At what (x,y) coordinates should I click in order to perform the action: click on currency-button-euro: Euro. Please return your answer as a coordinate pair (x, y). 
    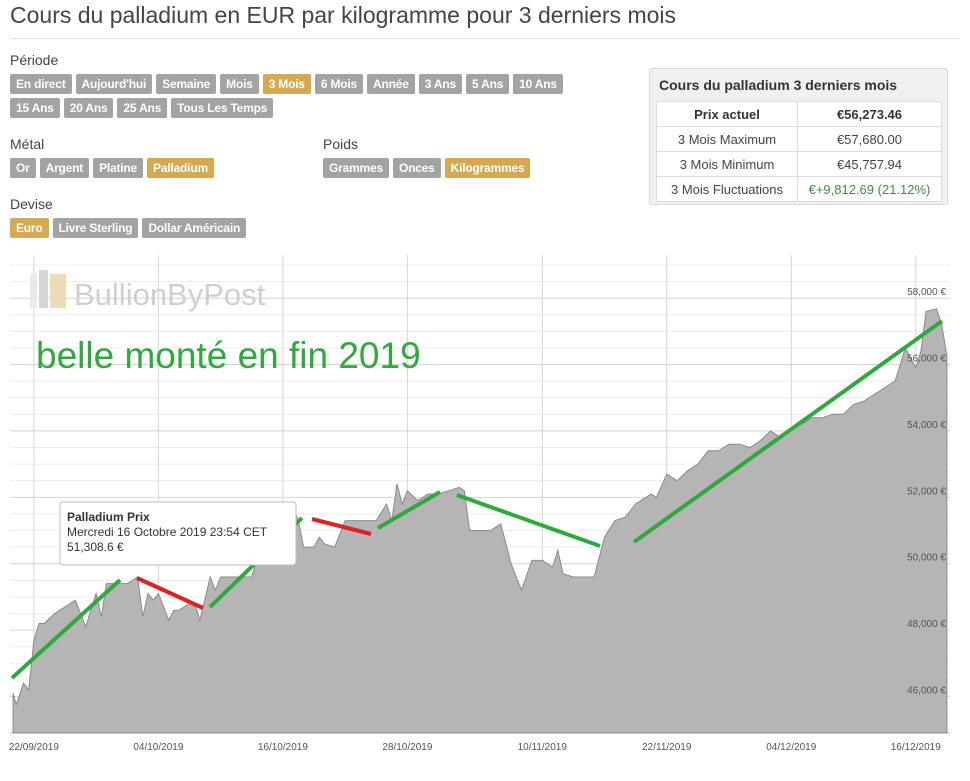
    Looking at the image, I should click on (29, 228).